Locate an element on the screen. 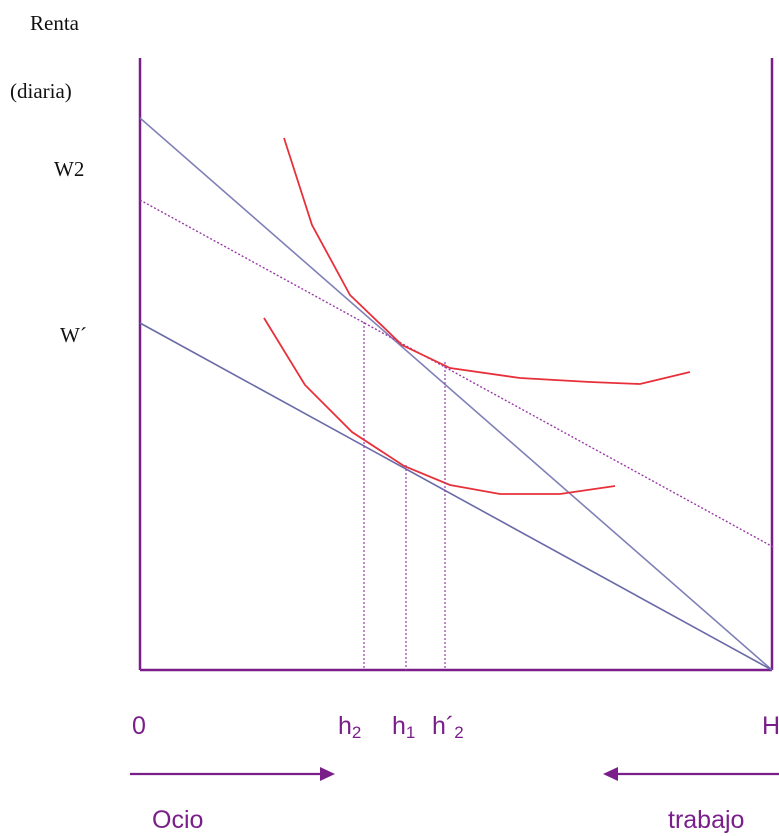  y-axis-label-line2: (diaria) is located at coordinates (41, 91).